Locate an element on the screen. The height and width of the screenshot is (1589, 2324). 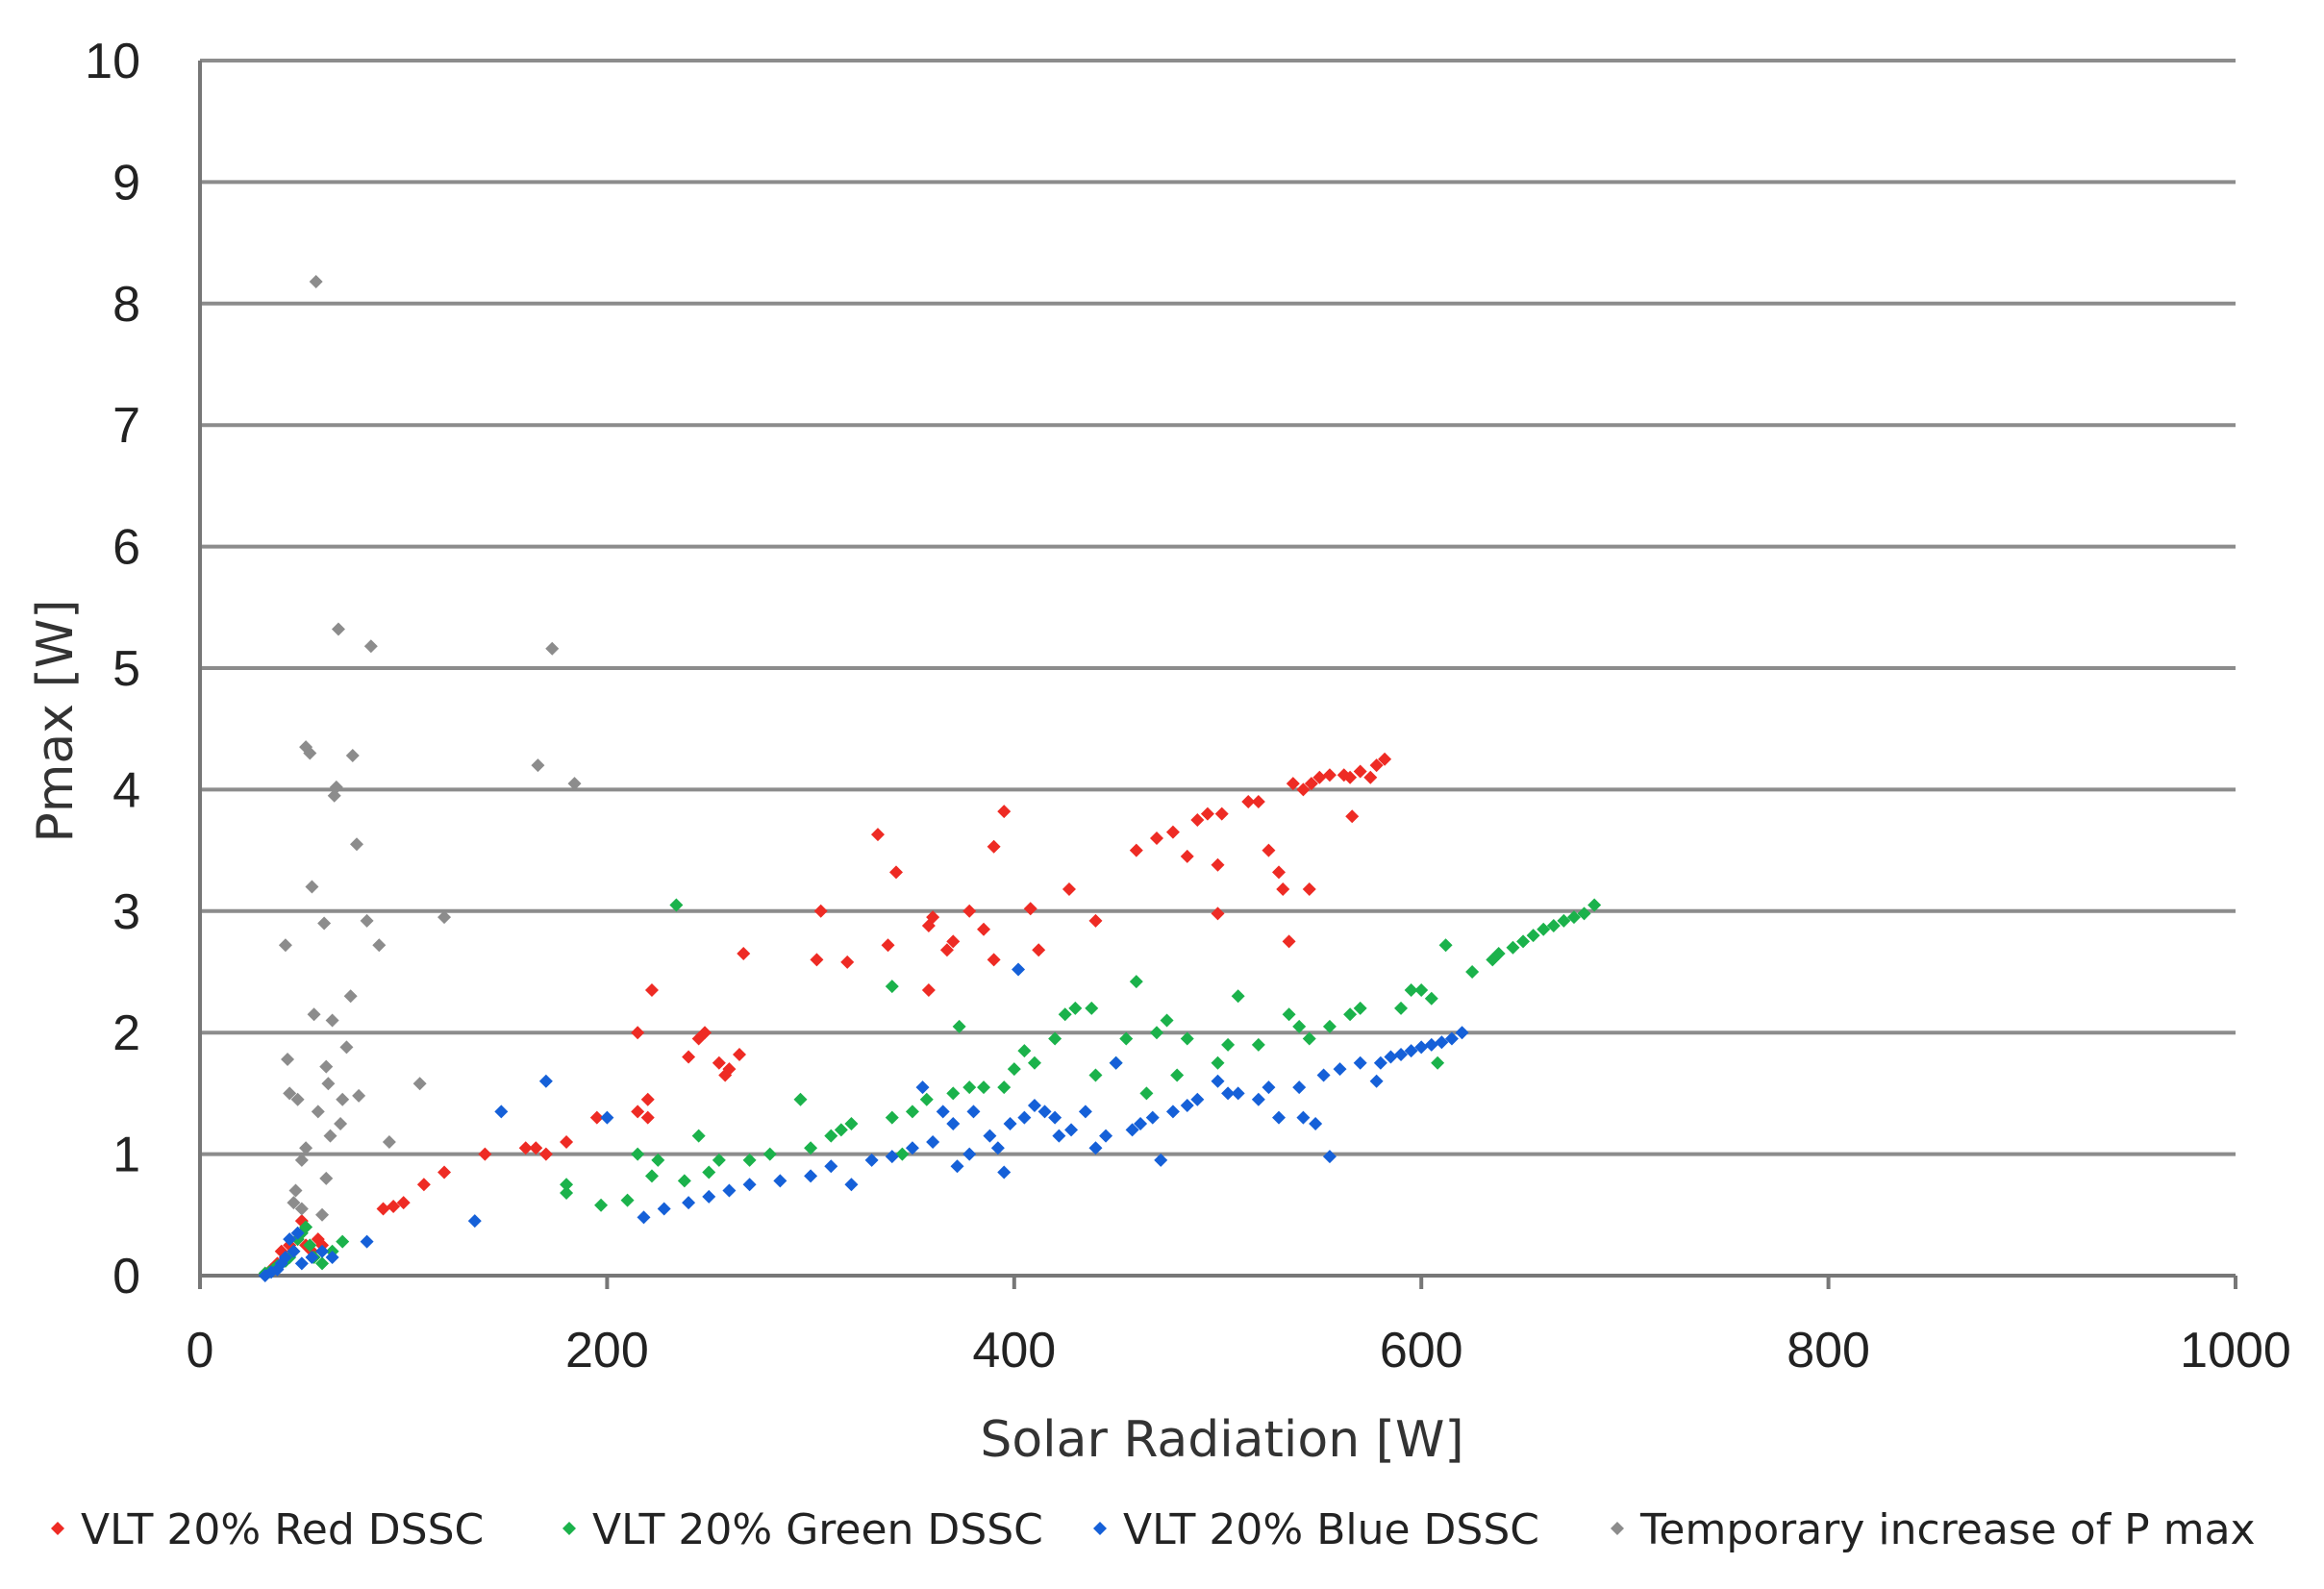
legend-marker is located at coordinates (1617, 1528).